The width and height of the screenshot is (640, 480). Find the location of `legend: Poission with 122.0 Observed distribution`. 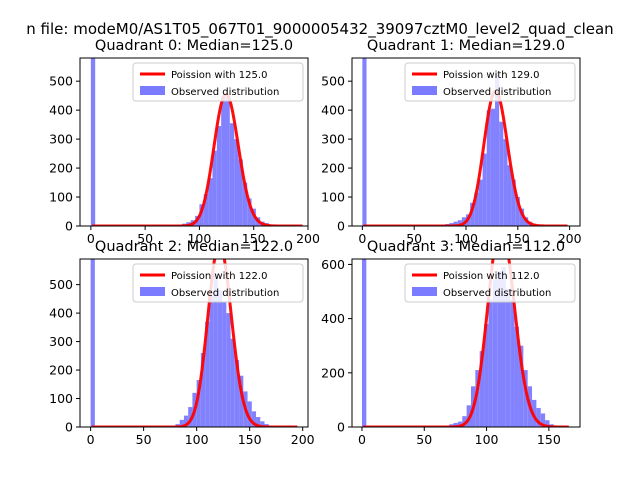

legend: Poission with 122.0 Observed distribution is located at coordinates (218, 283).